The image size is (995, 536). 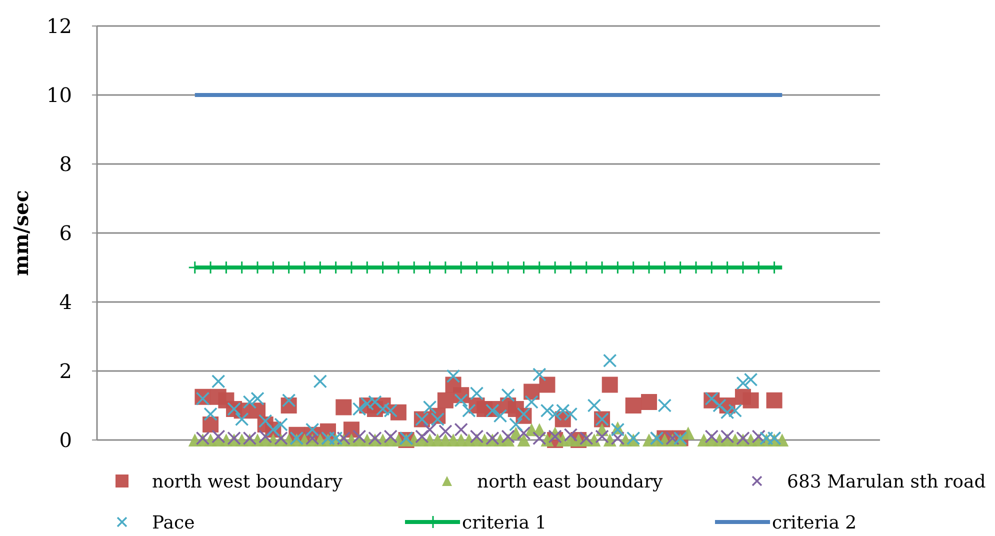 What do you see at coordinates (570, 481) in the screenshot?
I see `legend-label: north east boundary` at bounding box center [570, 481].